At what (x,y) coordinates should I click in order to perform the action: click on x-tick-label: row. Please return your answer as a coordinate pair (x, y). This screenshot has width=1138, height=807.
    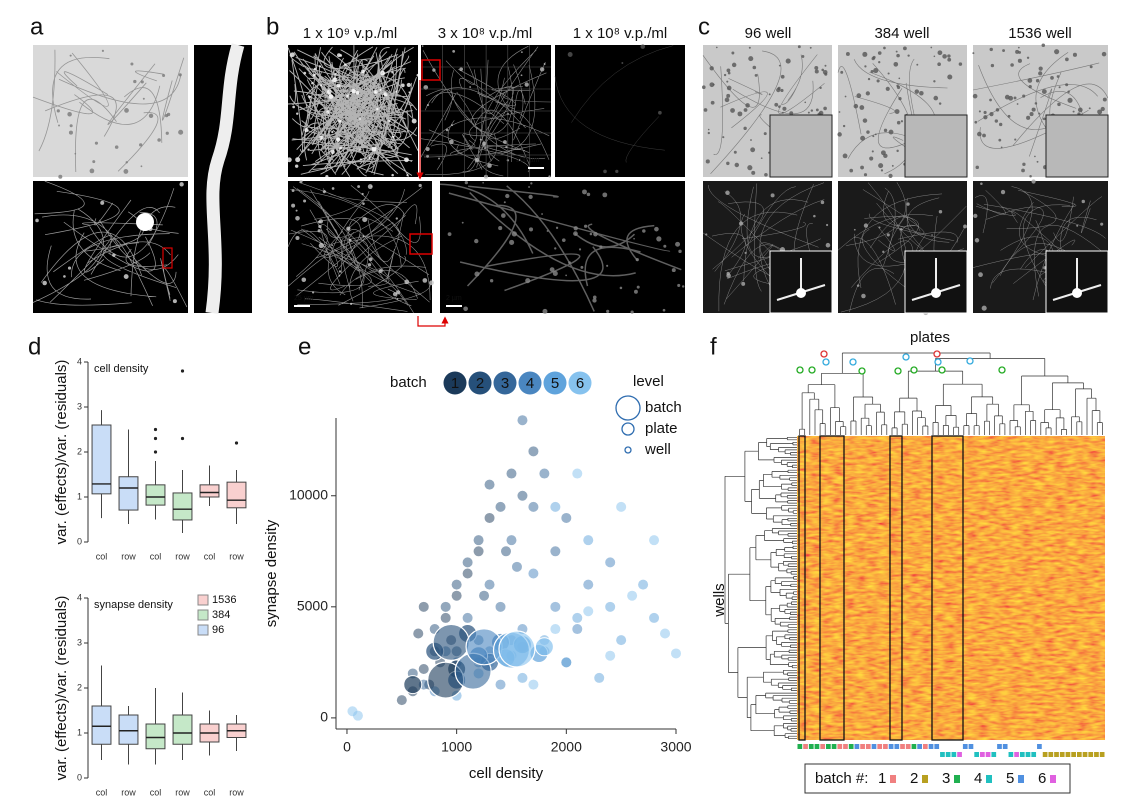
    Looking at the image, I should click on (182, 792).